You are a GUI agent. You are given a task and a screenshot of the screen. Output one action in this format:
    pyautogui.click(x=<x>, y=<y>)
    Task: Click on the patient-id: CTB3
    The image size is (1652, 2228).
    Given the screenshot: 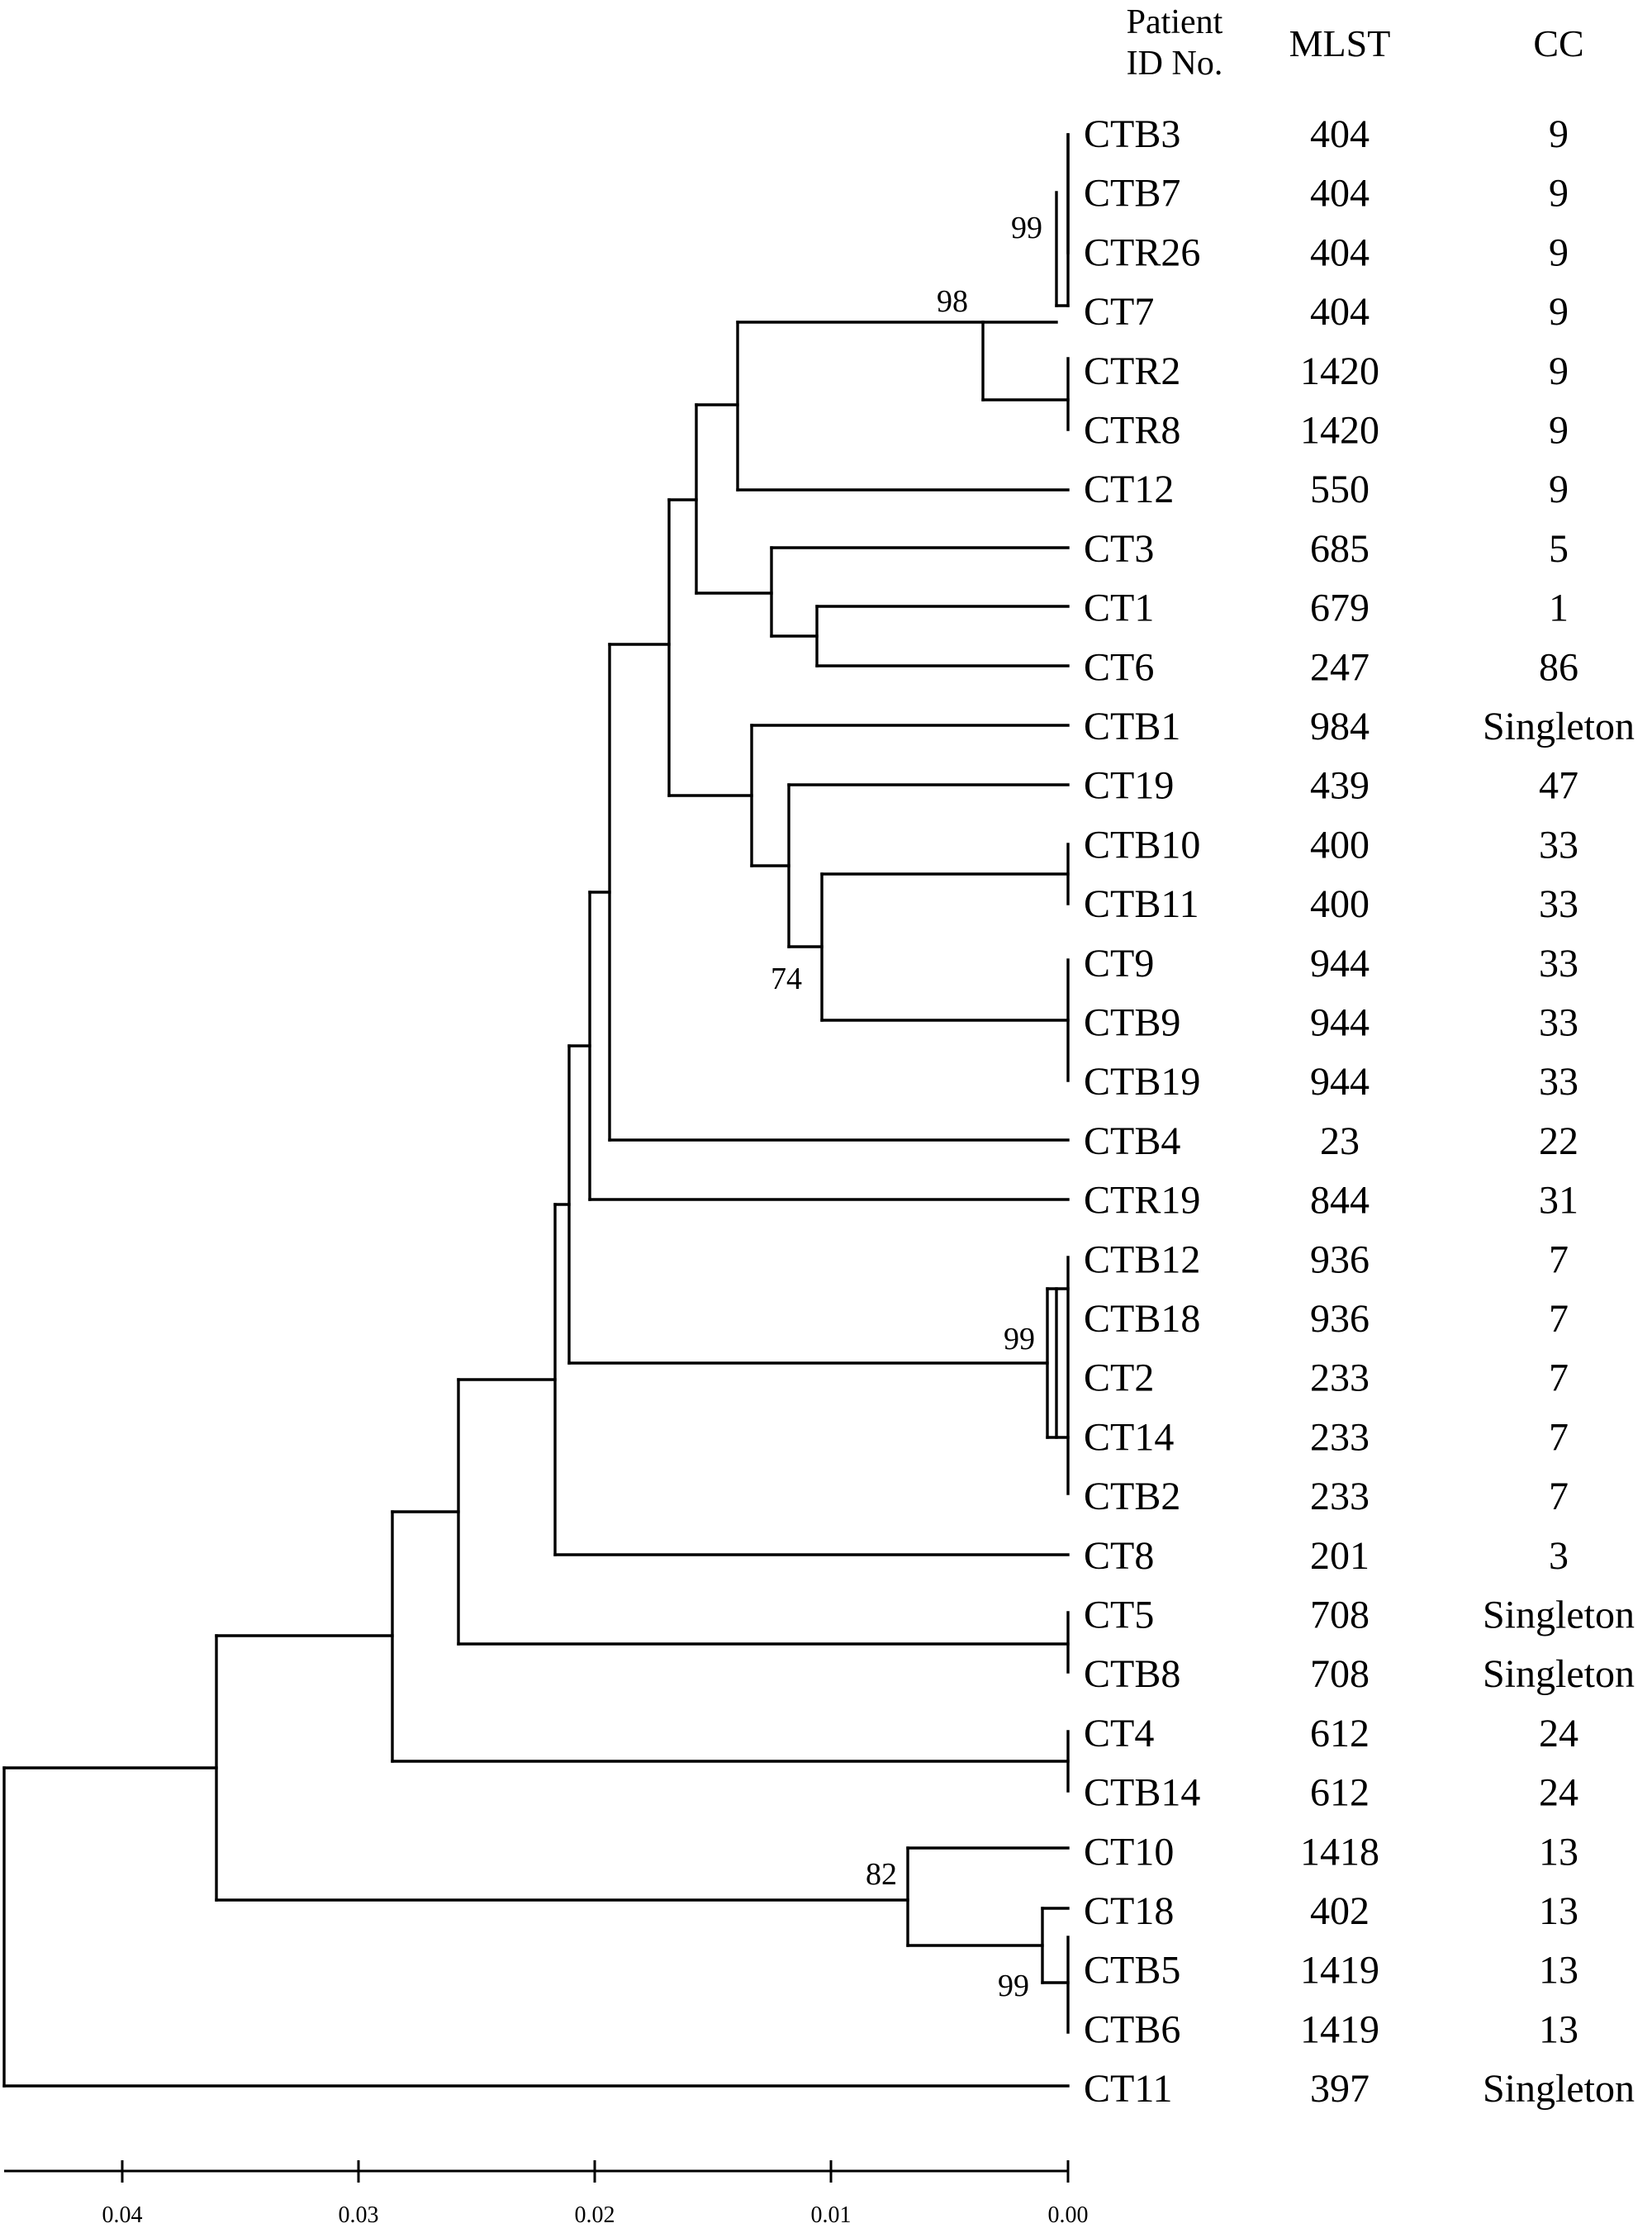 What is the action you would take?
    pyautogui.click(x=1132, y=134)
    